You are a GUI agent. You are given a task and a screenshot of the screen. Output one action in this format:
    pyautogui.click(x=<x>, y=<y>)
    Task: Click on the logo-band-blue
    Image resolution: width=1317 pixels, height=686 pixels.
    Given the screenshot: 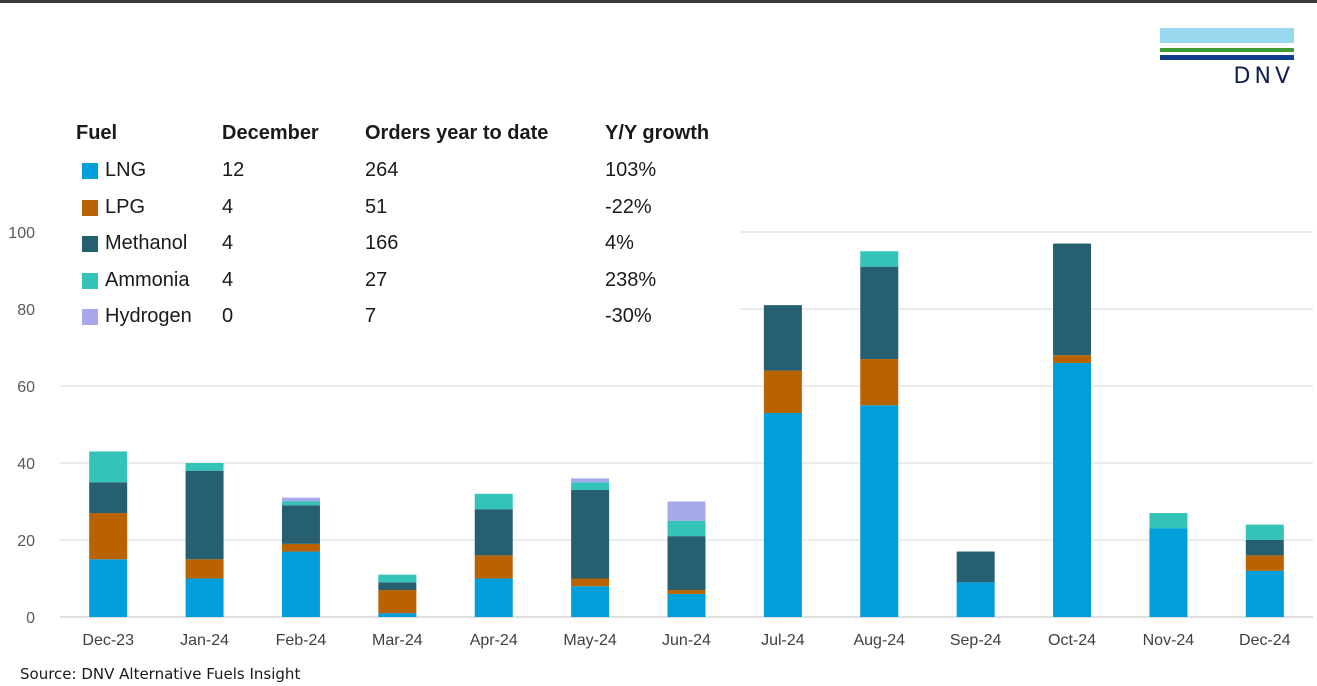 What is the action you would take?
    pyautogui.click(x=1227, y=57)
    